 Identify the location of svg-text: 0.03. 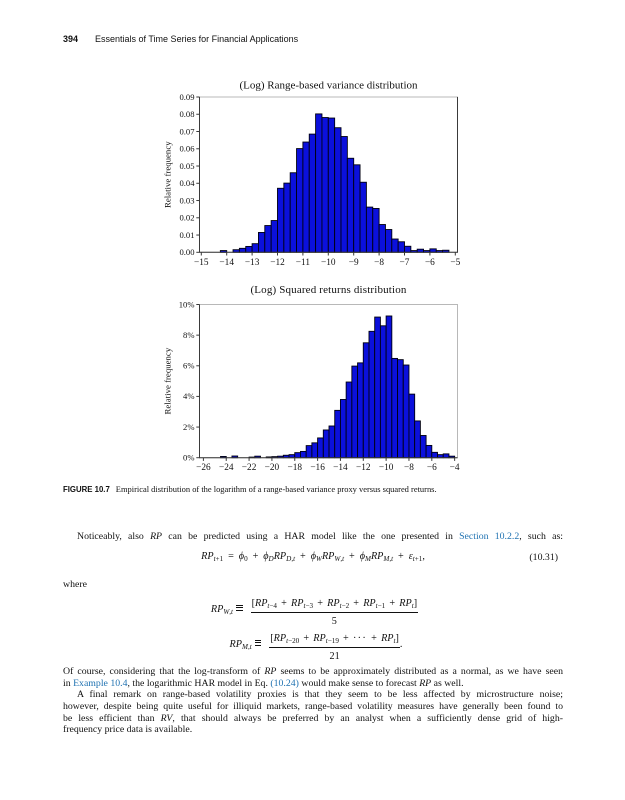
(186, 200).